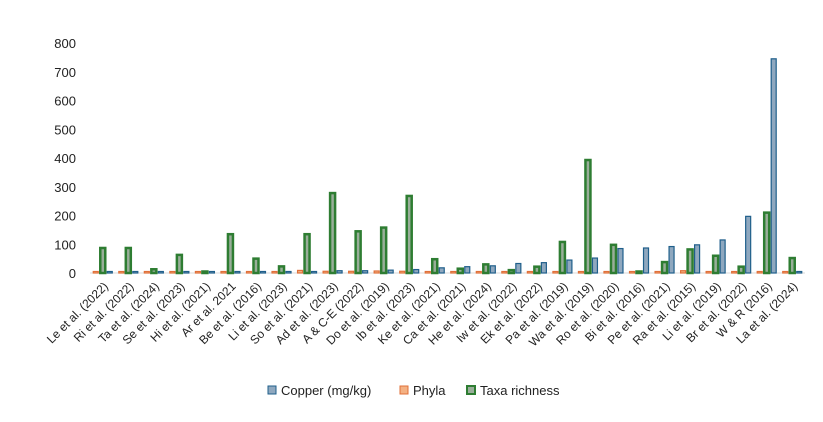 The height and width of the screenshot is (422, 823). What do you see at coordinates (326, 390) in the screenshot?
I see `legend-label: Copper (mg/kg)` at bounding box center [326, 390].